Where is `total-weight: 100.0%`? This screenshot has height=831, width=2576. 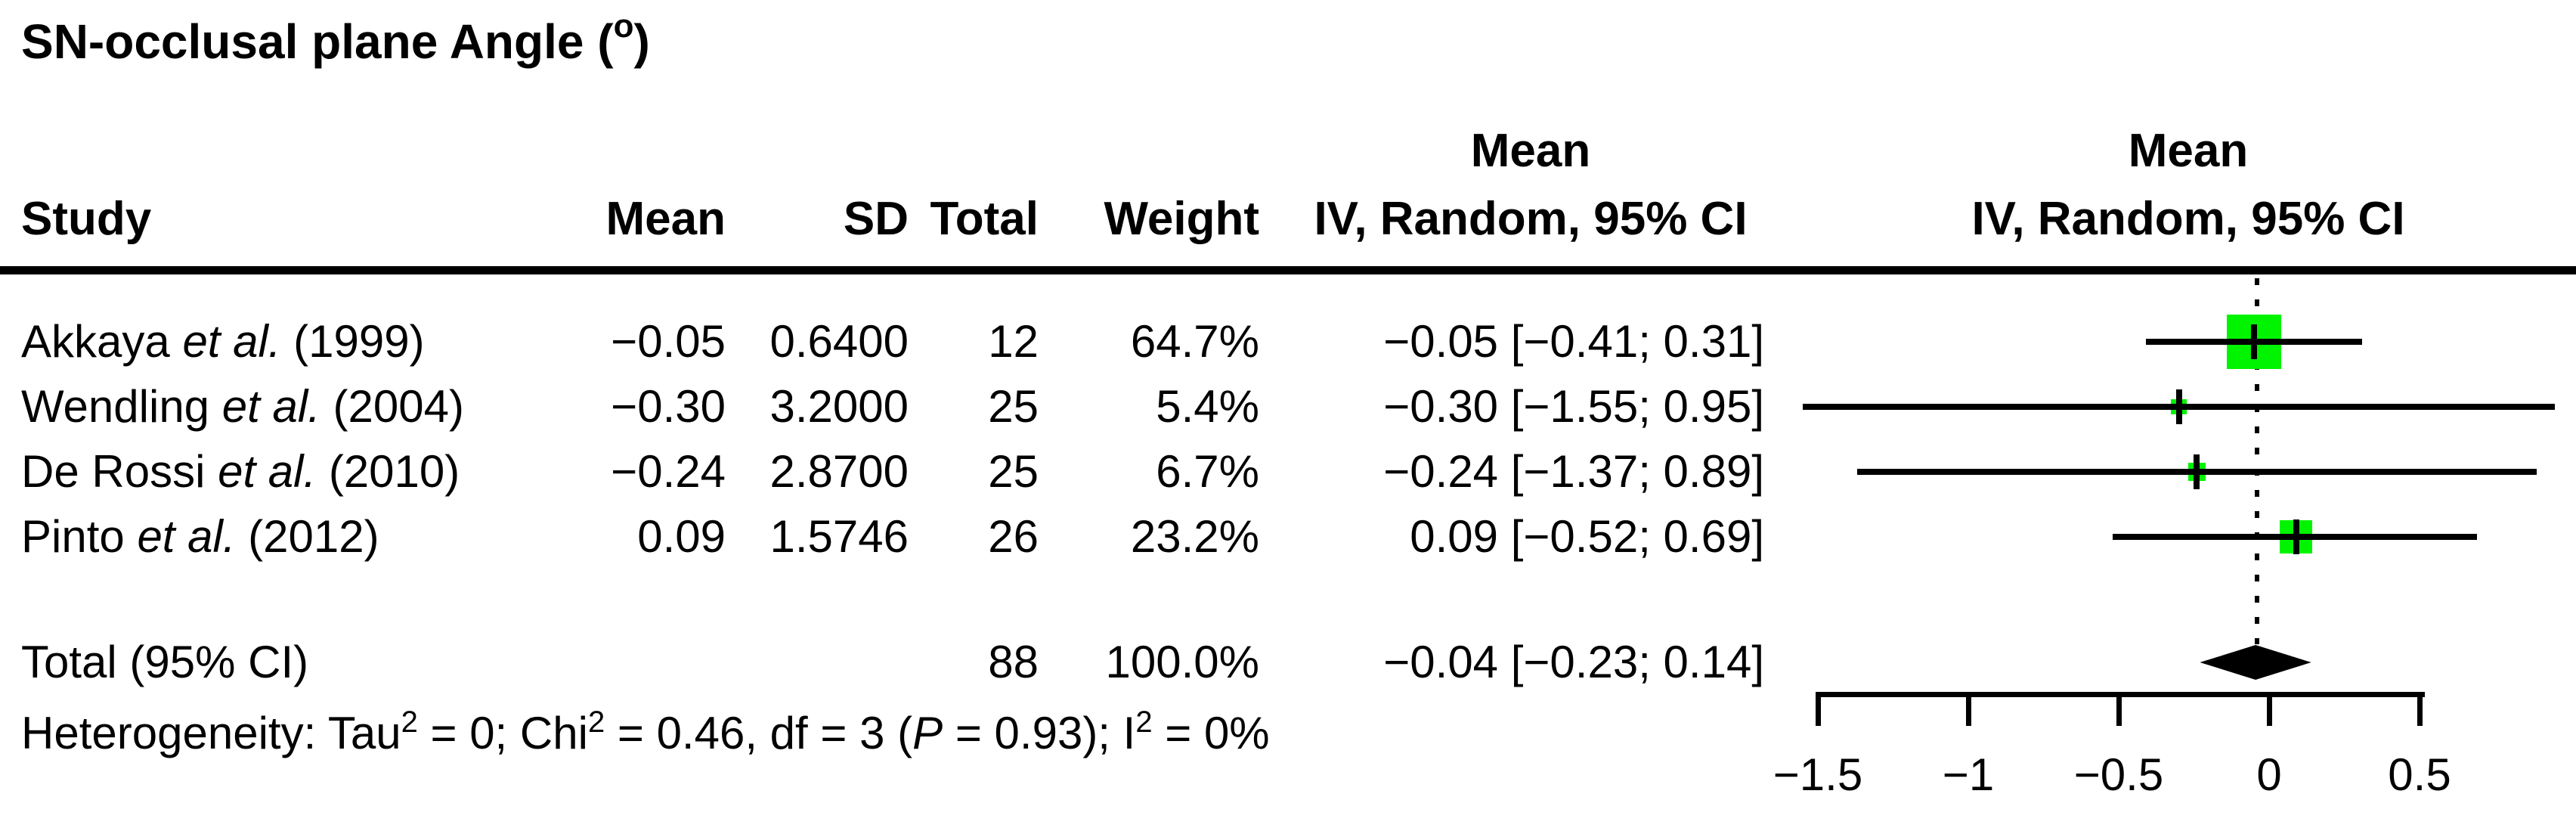
total-weight: 100.0% is located at coordinates (1182, 662).